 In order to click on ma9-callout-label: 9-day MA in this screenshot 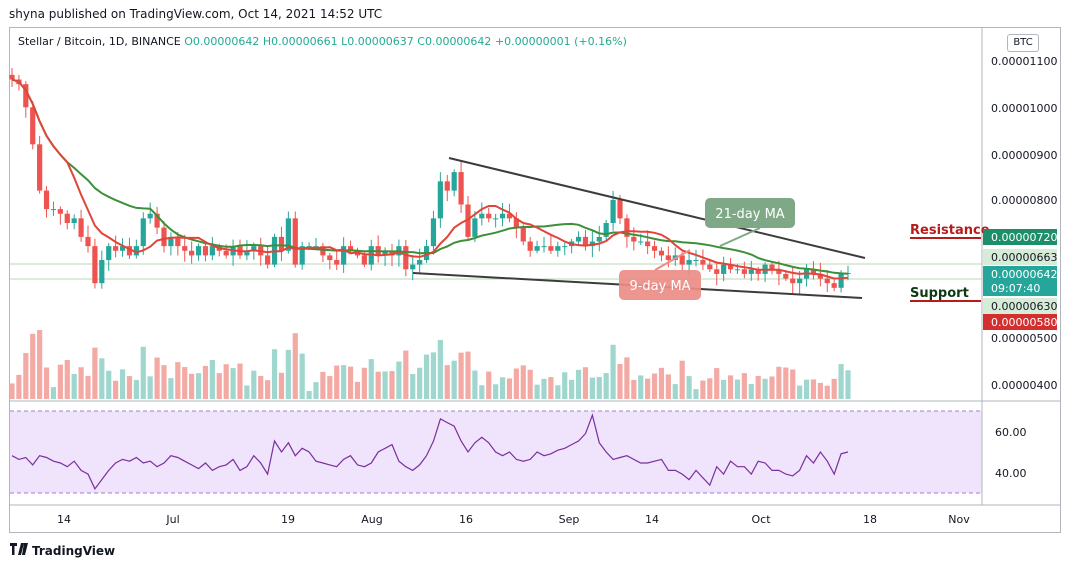, I will do `click(659, 286)`.